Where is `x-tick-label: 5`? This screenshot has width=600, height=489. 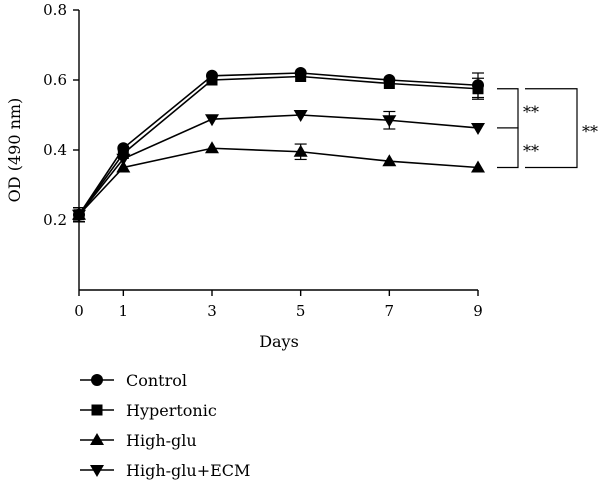 x-tick-label: 5 is located at coordinates (301, 311).